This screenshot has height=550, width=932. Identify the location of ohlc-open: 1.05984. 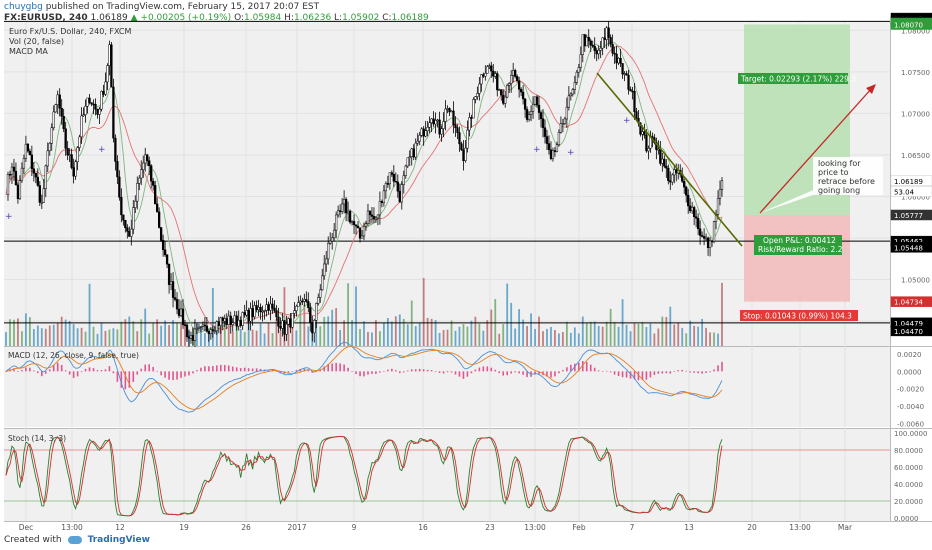
(263, 18).